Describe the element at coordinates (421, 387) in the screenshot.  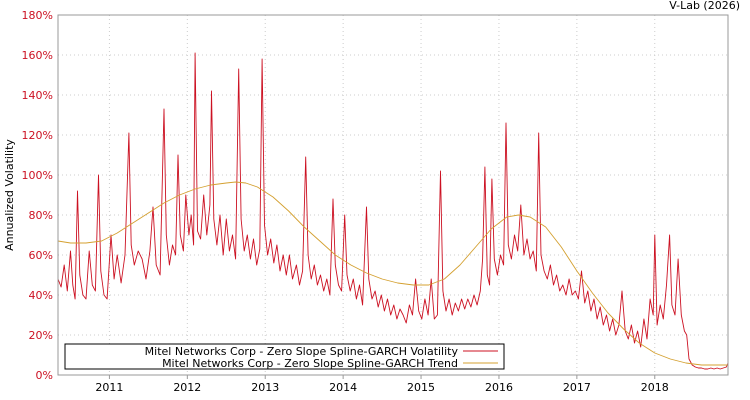
I see `x-tick-label: 2015` at that location.